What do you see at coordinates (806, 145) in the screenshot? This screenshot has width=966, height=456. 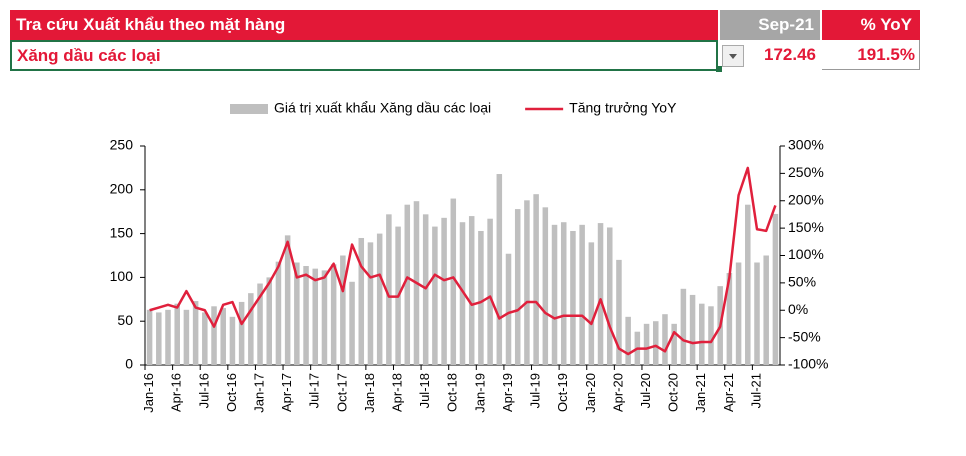 I see `y2-tick-label: 300%` at bounding box center [806, 145].